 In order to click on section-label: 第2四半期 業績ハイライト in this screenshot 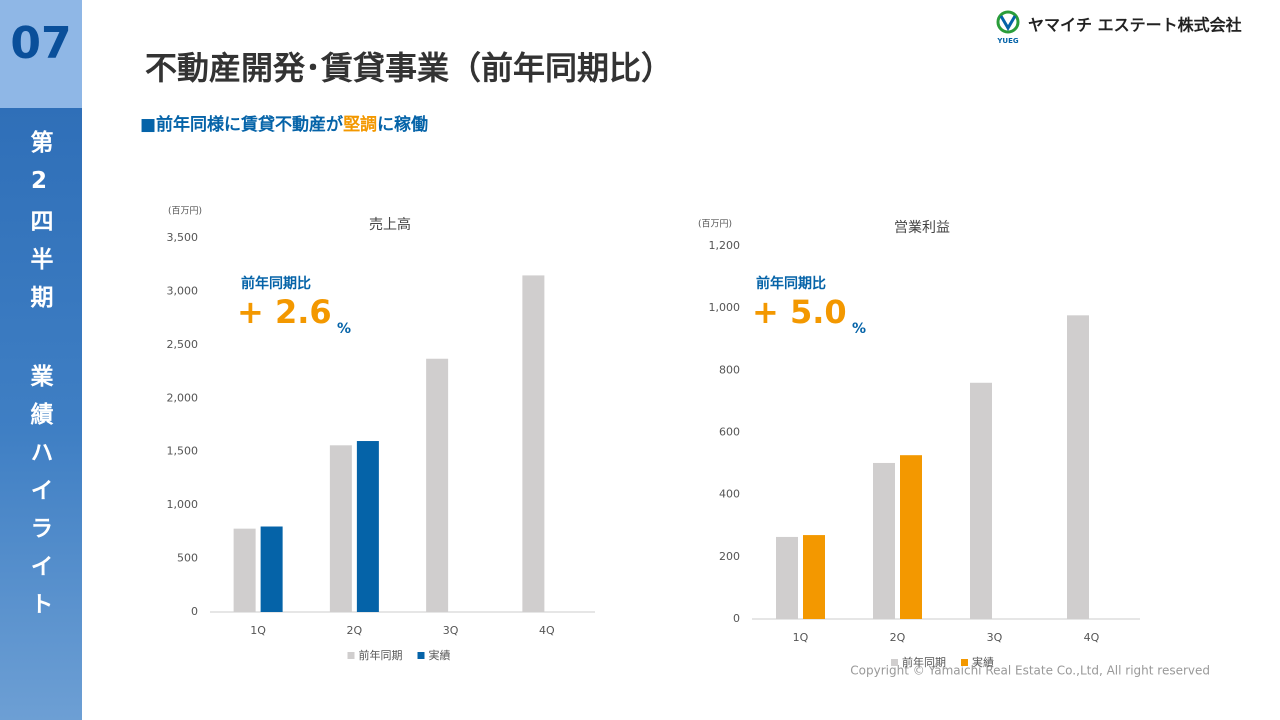, I will do `click(39, 380)`.